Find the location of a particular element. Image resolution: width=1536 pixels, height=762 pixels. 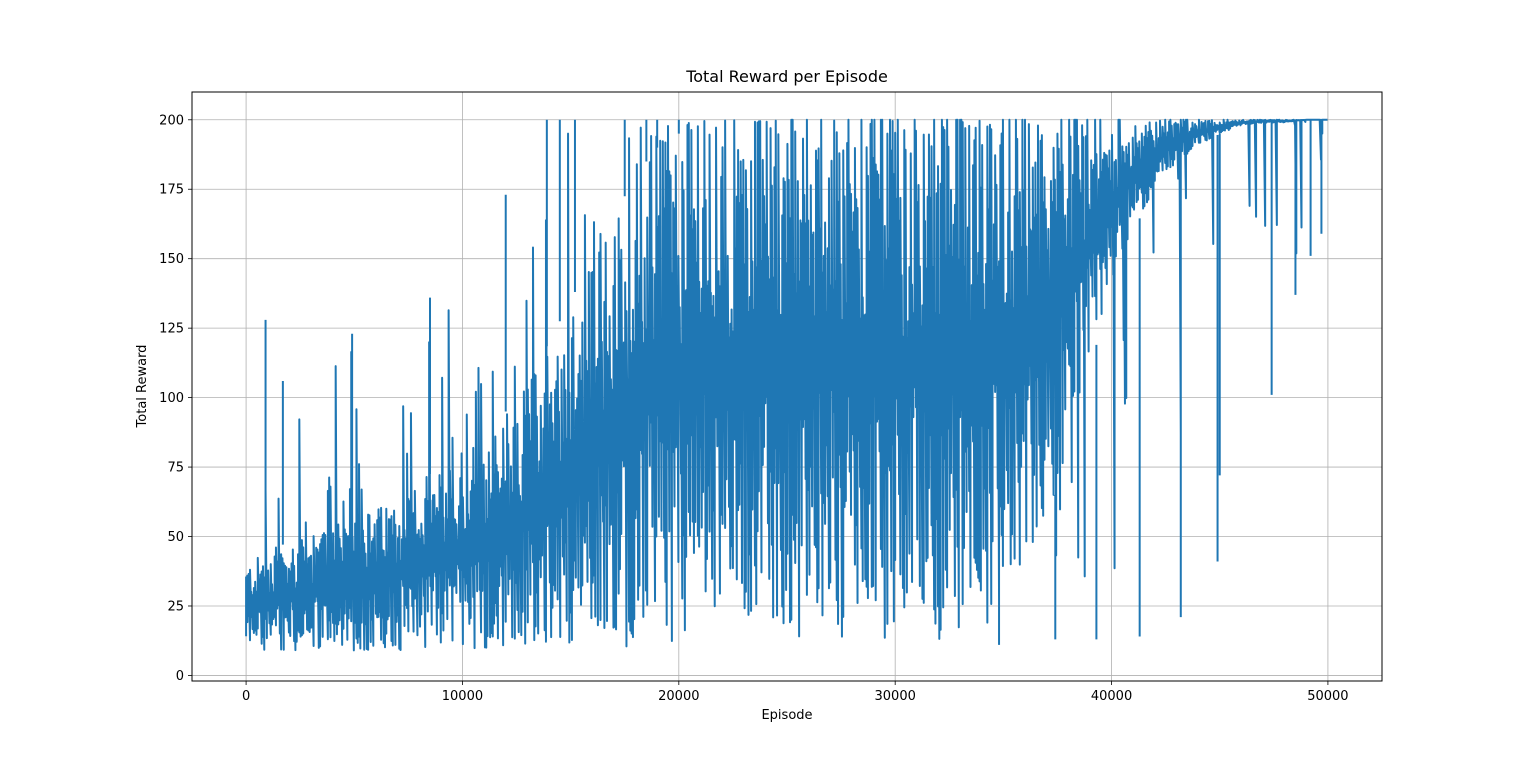

y-tick-label: 150 is located at coordinates (171, 259).